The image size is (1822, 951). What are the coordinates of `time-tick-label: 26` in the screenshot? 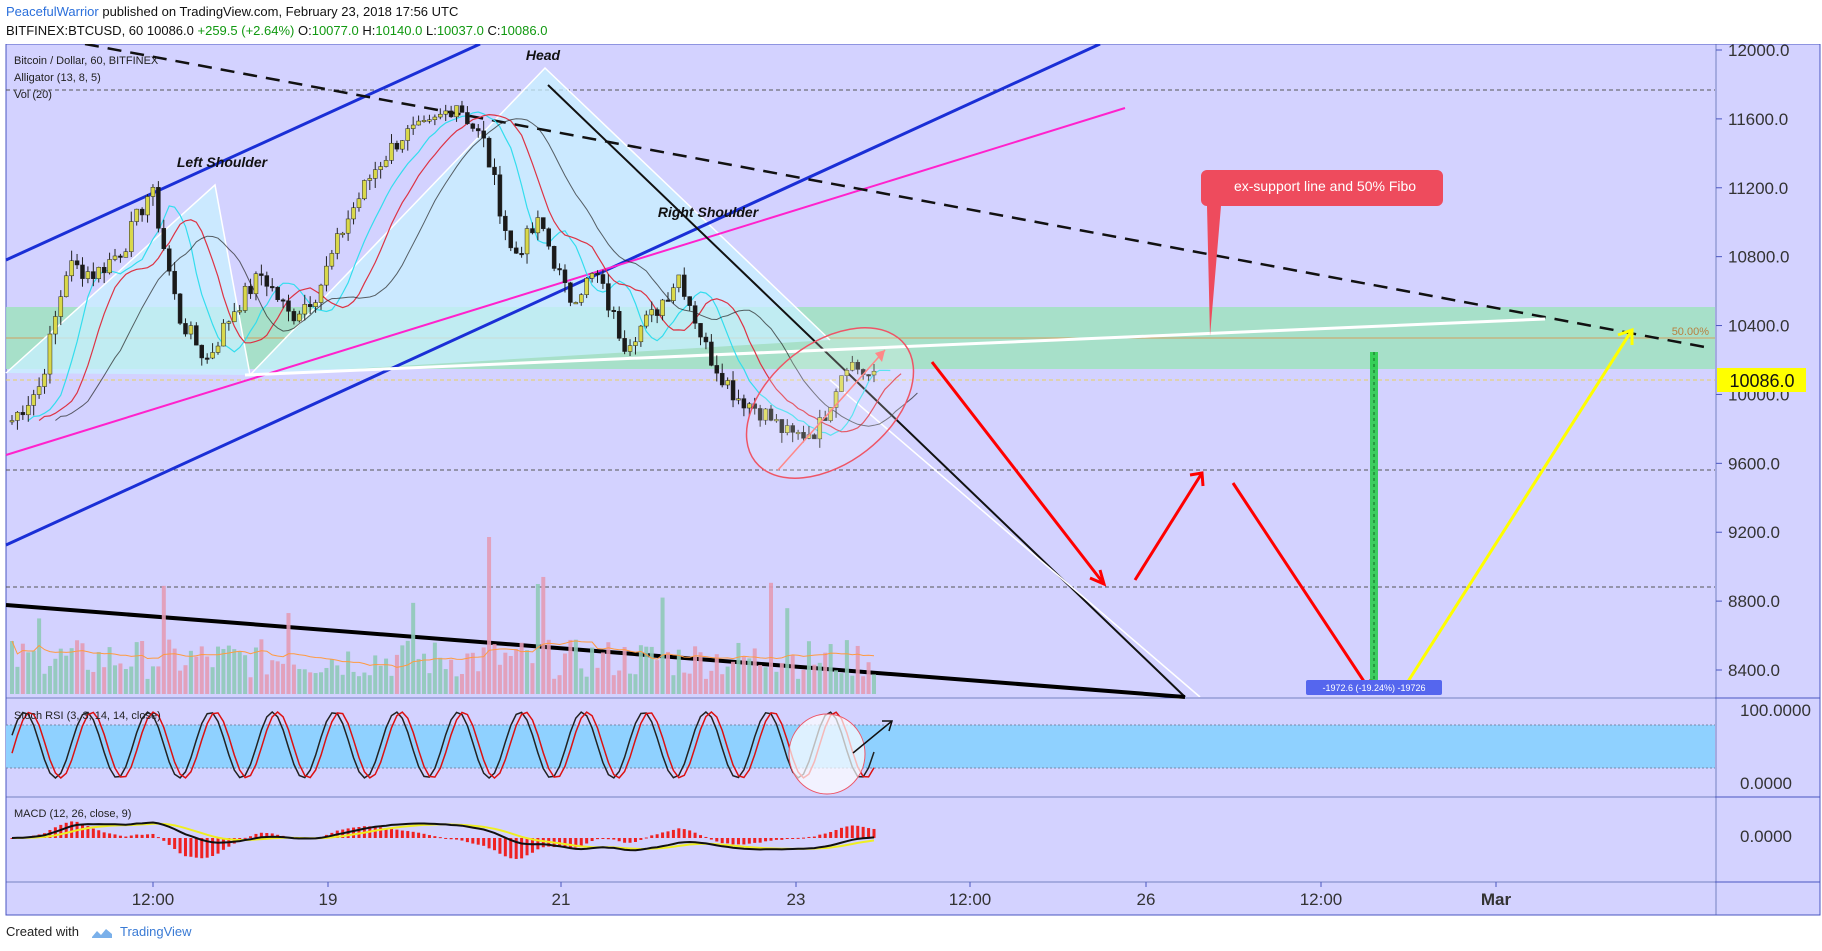 It's located at (1146, 899).